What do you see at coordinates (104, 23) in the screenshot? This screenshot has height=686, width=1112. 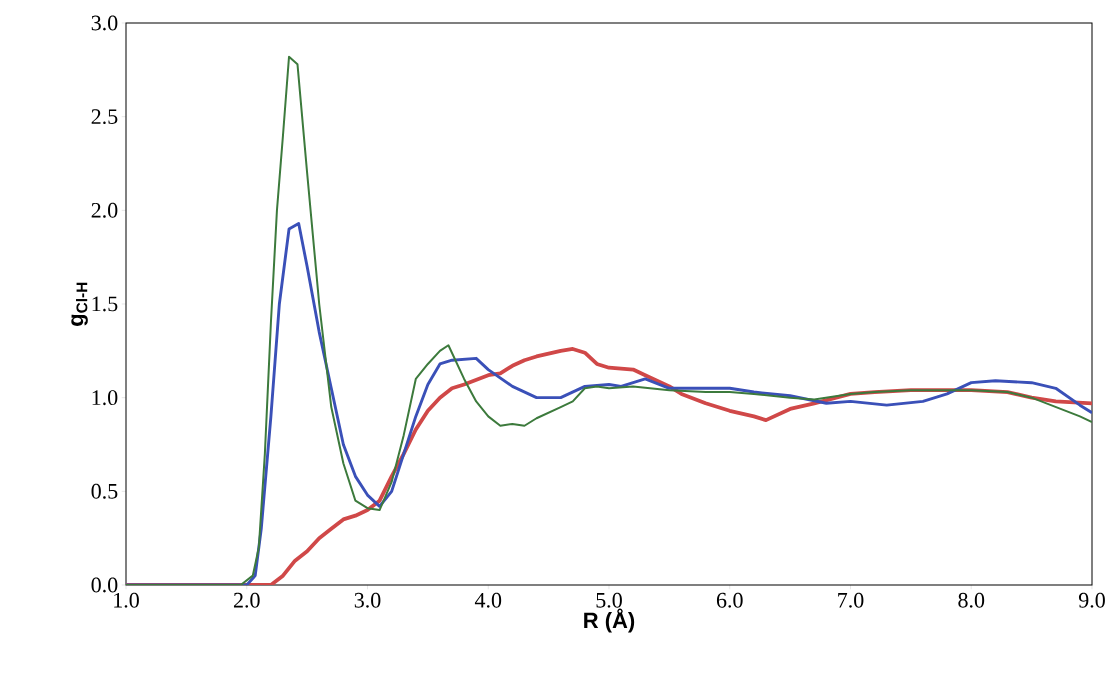 I see `y-tick-label: 3.0` at bounding box center [104, 23].